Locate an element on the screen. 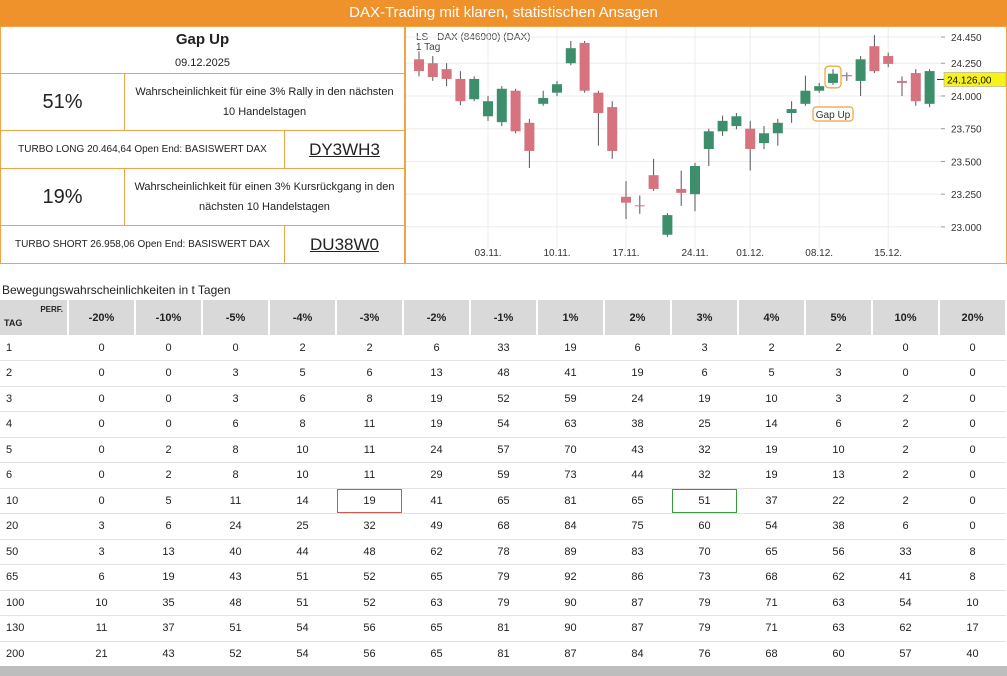 The image size is (1007, 676). table-cell: 60 is located at coordinates (704, 526).